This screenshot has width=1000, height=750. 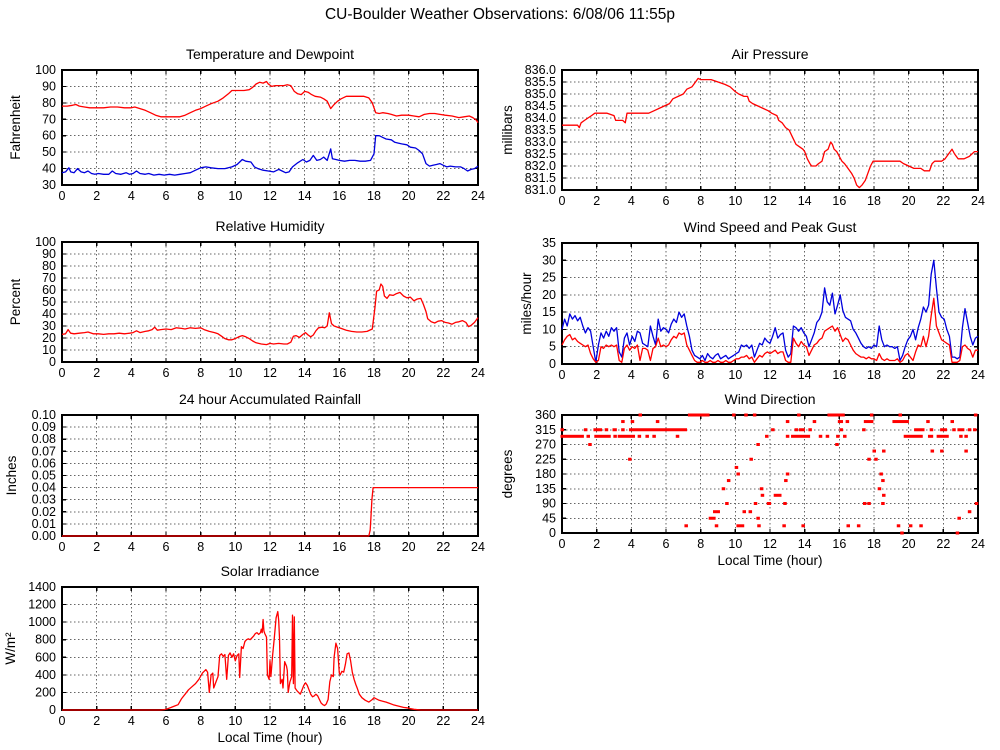 I want to click on chart-text: 832.5, so click(x=540, y=154).